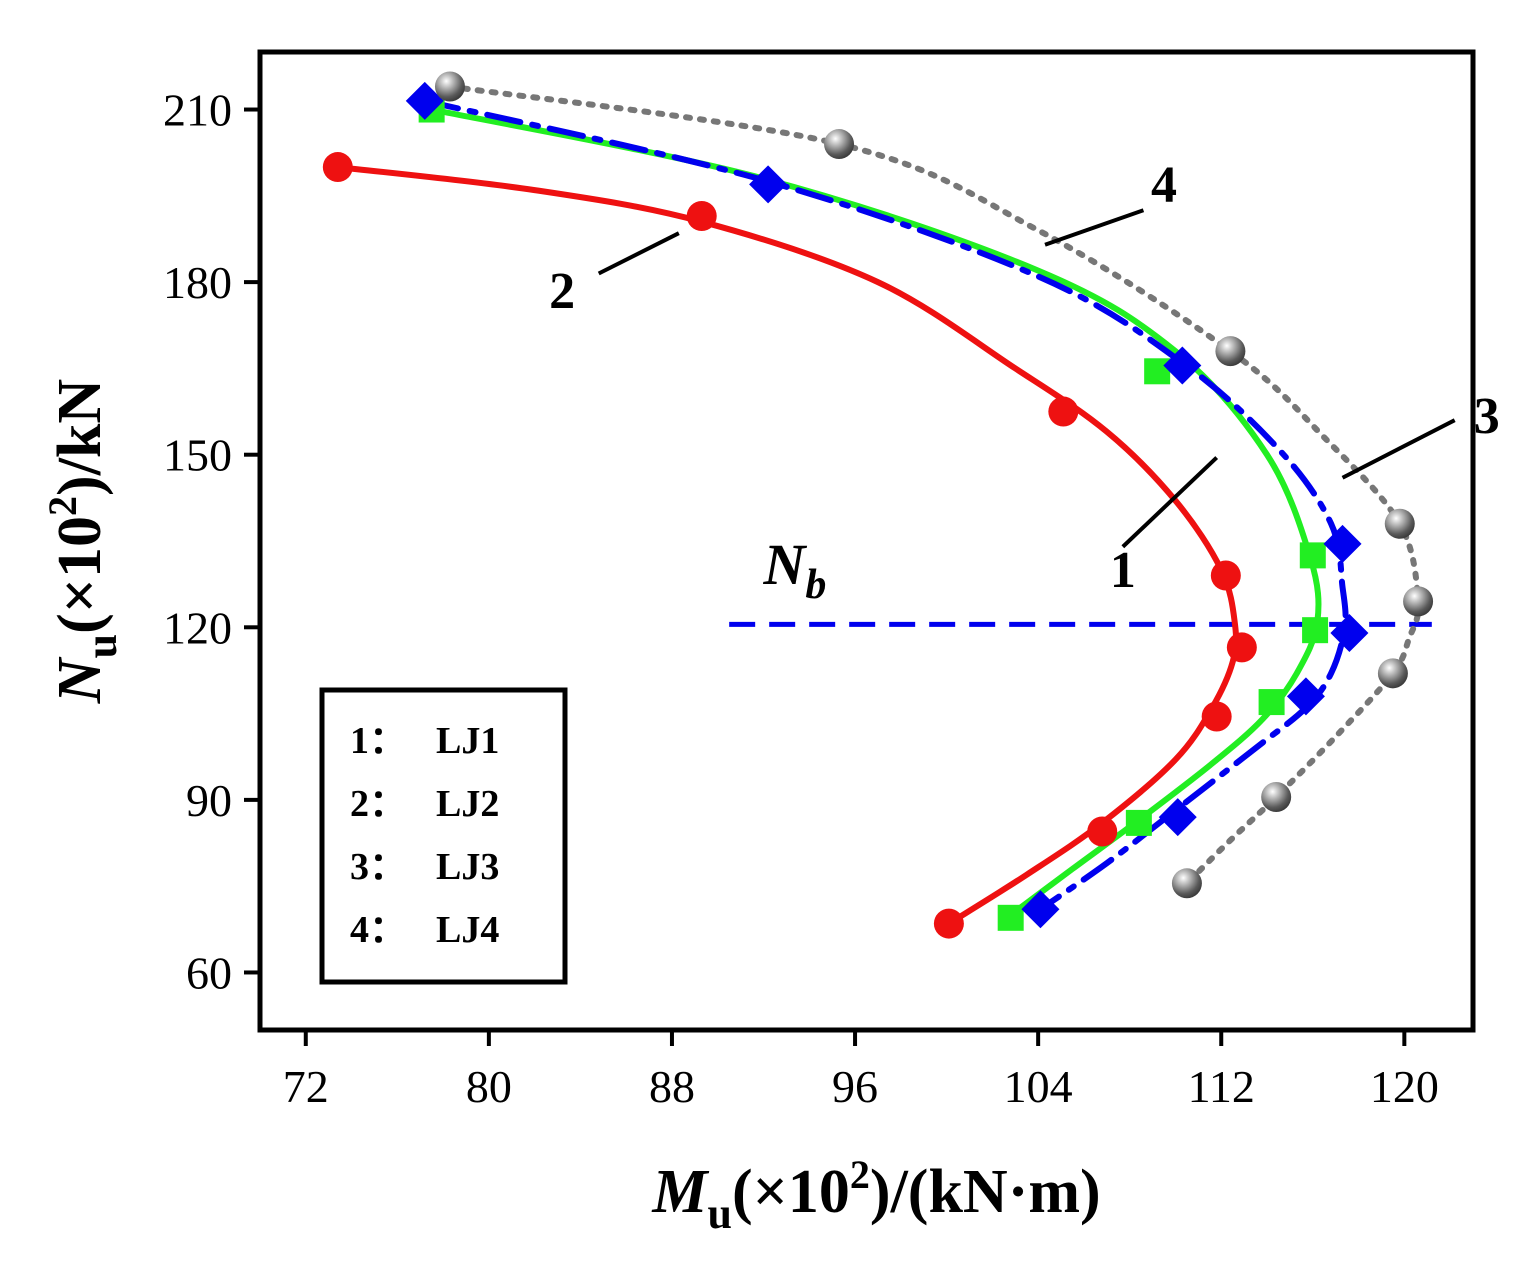 This screenshot has width=1528, height=1272. What do you see at coordinates (306, 1086) in the screenshot?
I see `x-tick-label-72: 72` at bounding box center [306, 1086].